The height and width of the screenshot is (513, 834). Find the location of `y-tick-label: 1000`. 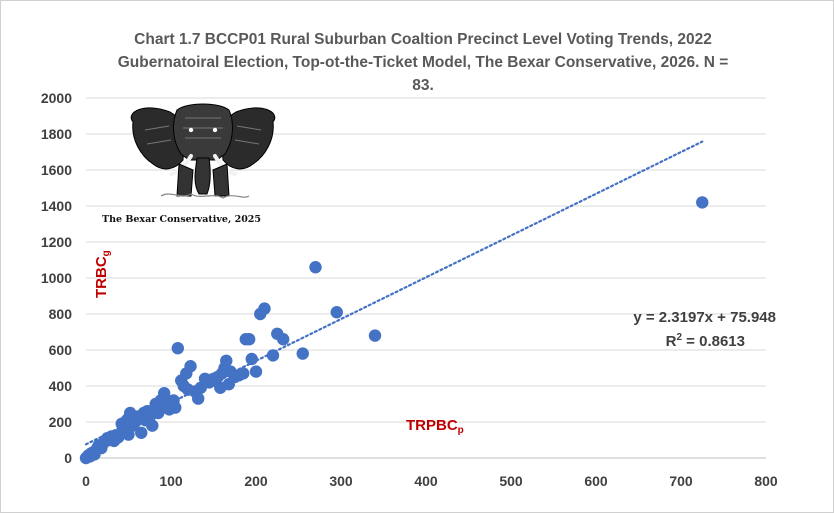

y-tick-label: 1000 is located at coordinates (56, 278).